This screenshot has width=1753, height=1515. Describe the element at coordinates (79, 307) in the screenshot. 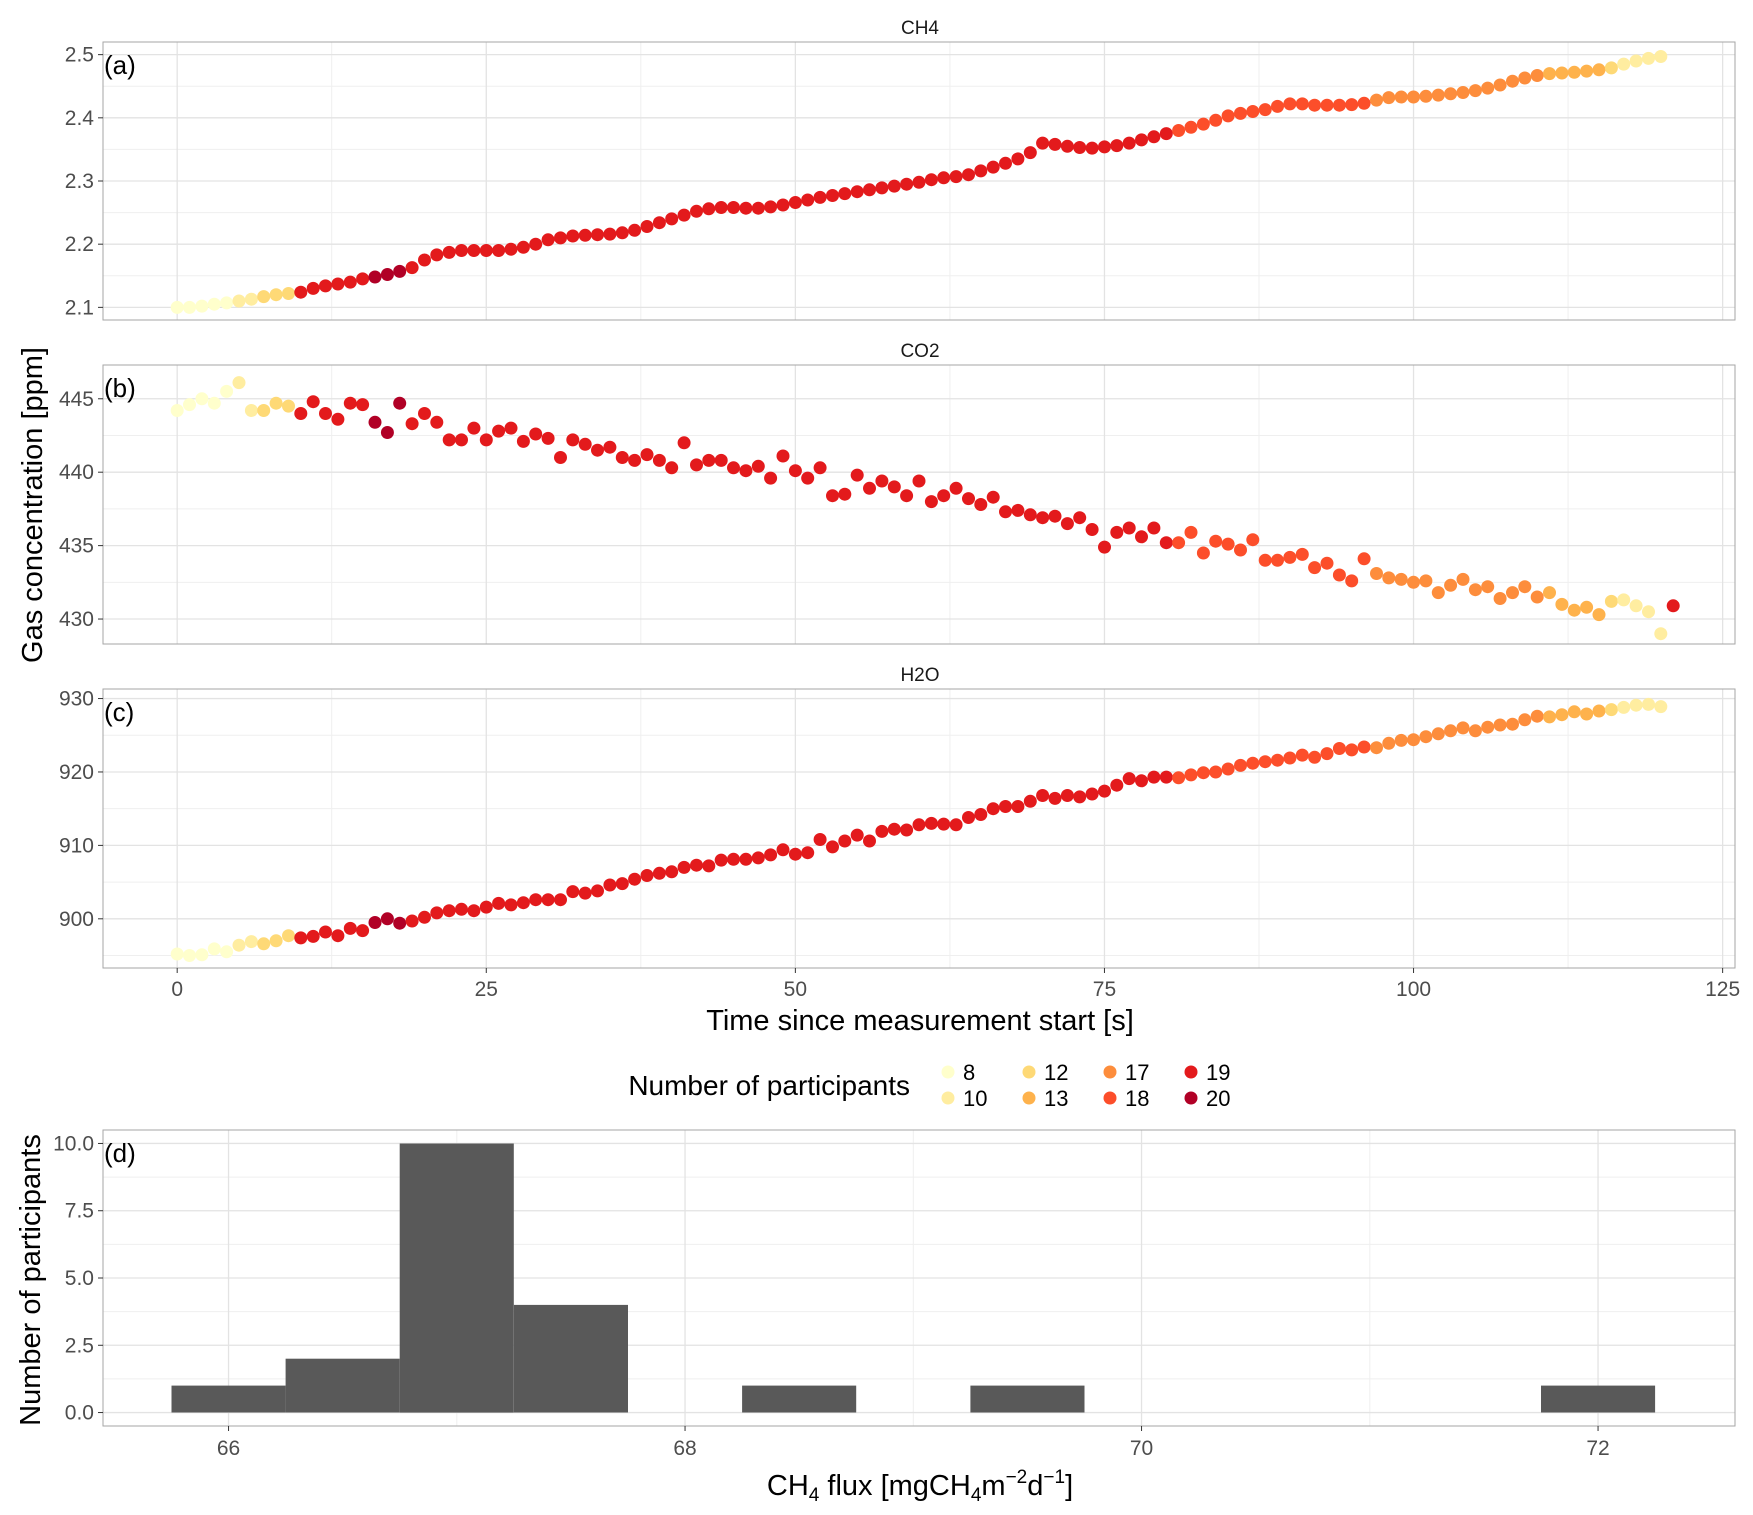

I see `y-tick-label: 2.1` at that location.